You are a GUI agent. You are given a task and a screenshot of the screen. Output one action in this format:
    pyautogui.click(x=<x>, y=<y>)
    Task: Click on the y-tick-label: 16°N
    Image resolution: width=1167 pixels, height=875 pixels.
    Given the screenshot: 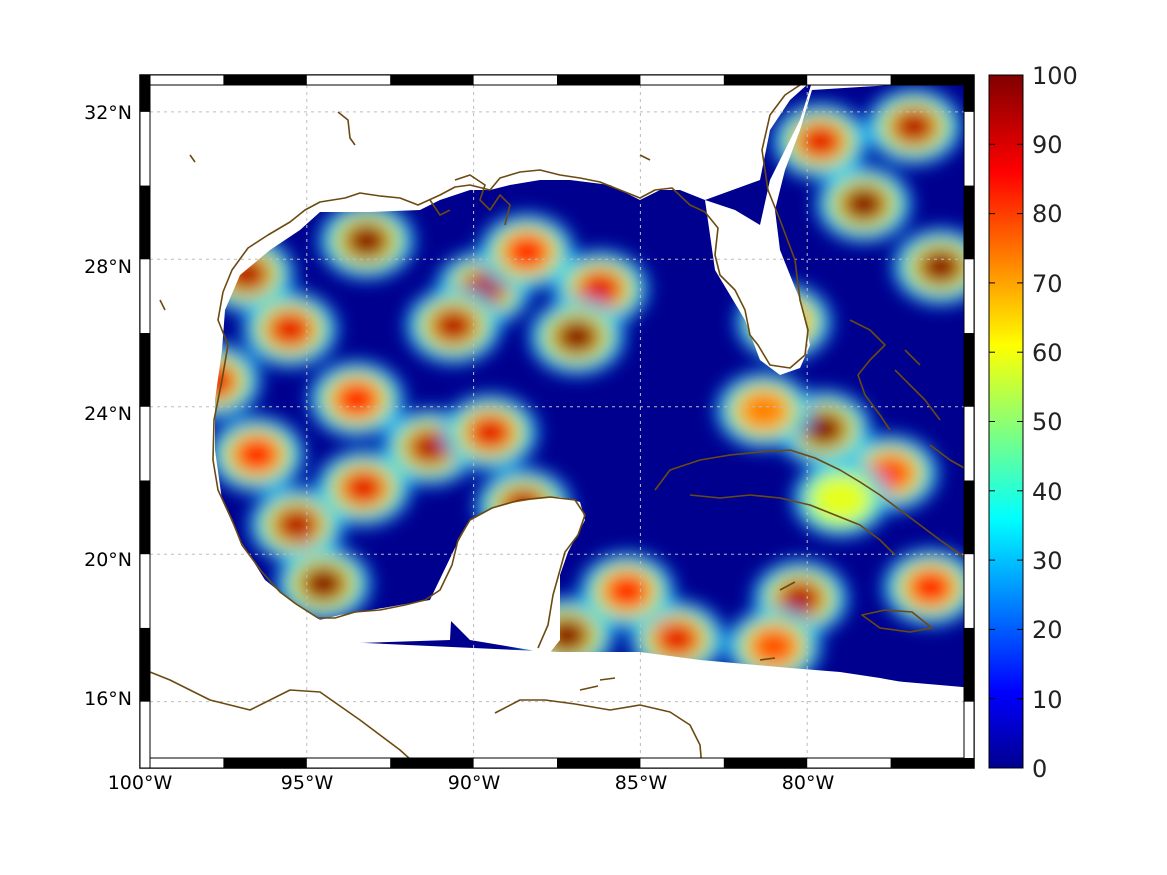 What is the action you would take?
    pyautogui.click(x=108, y=699)
    